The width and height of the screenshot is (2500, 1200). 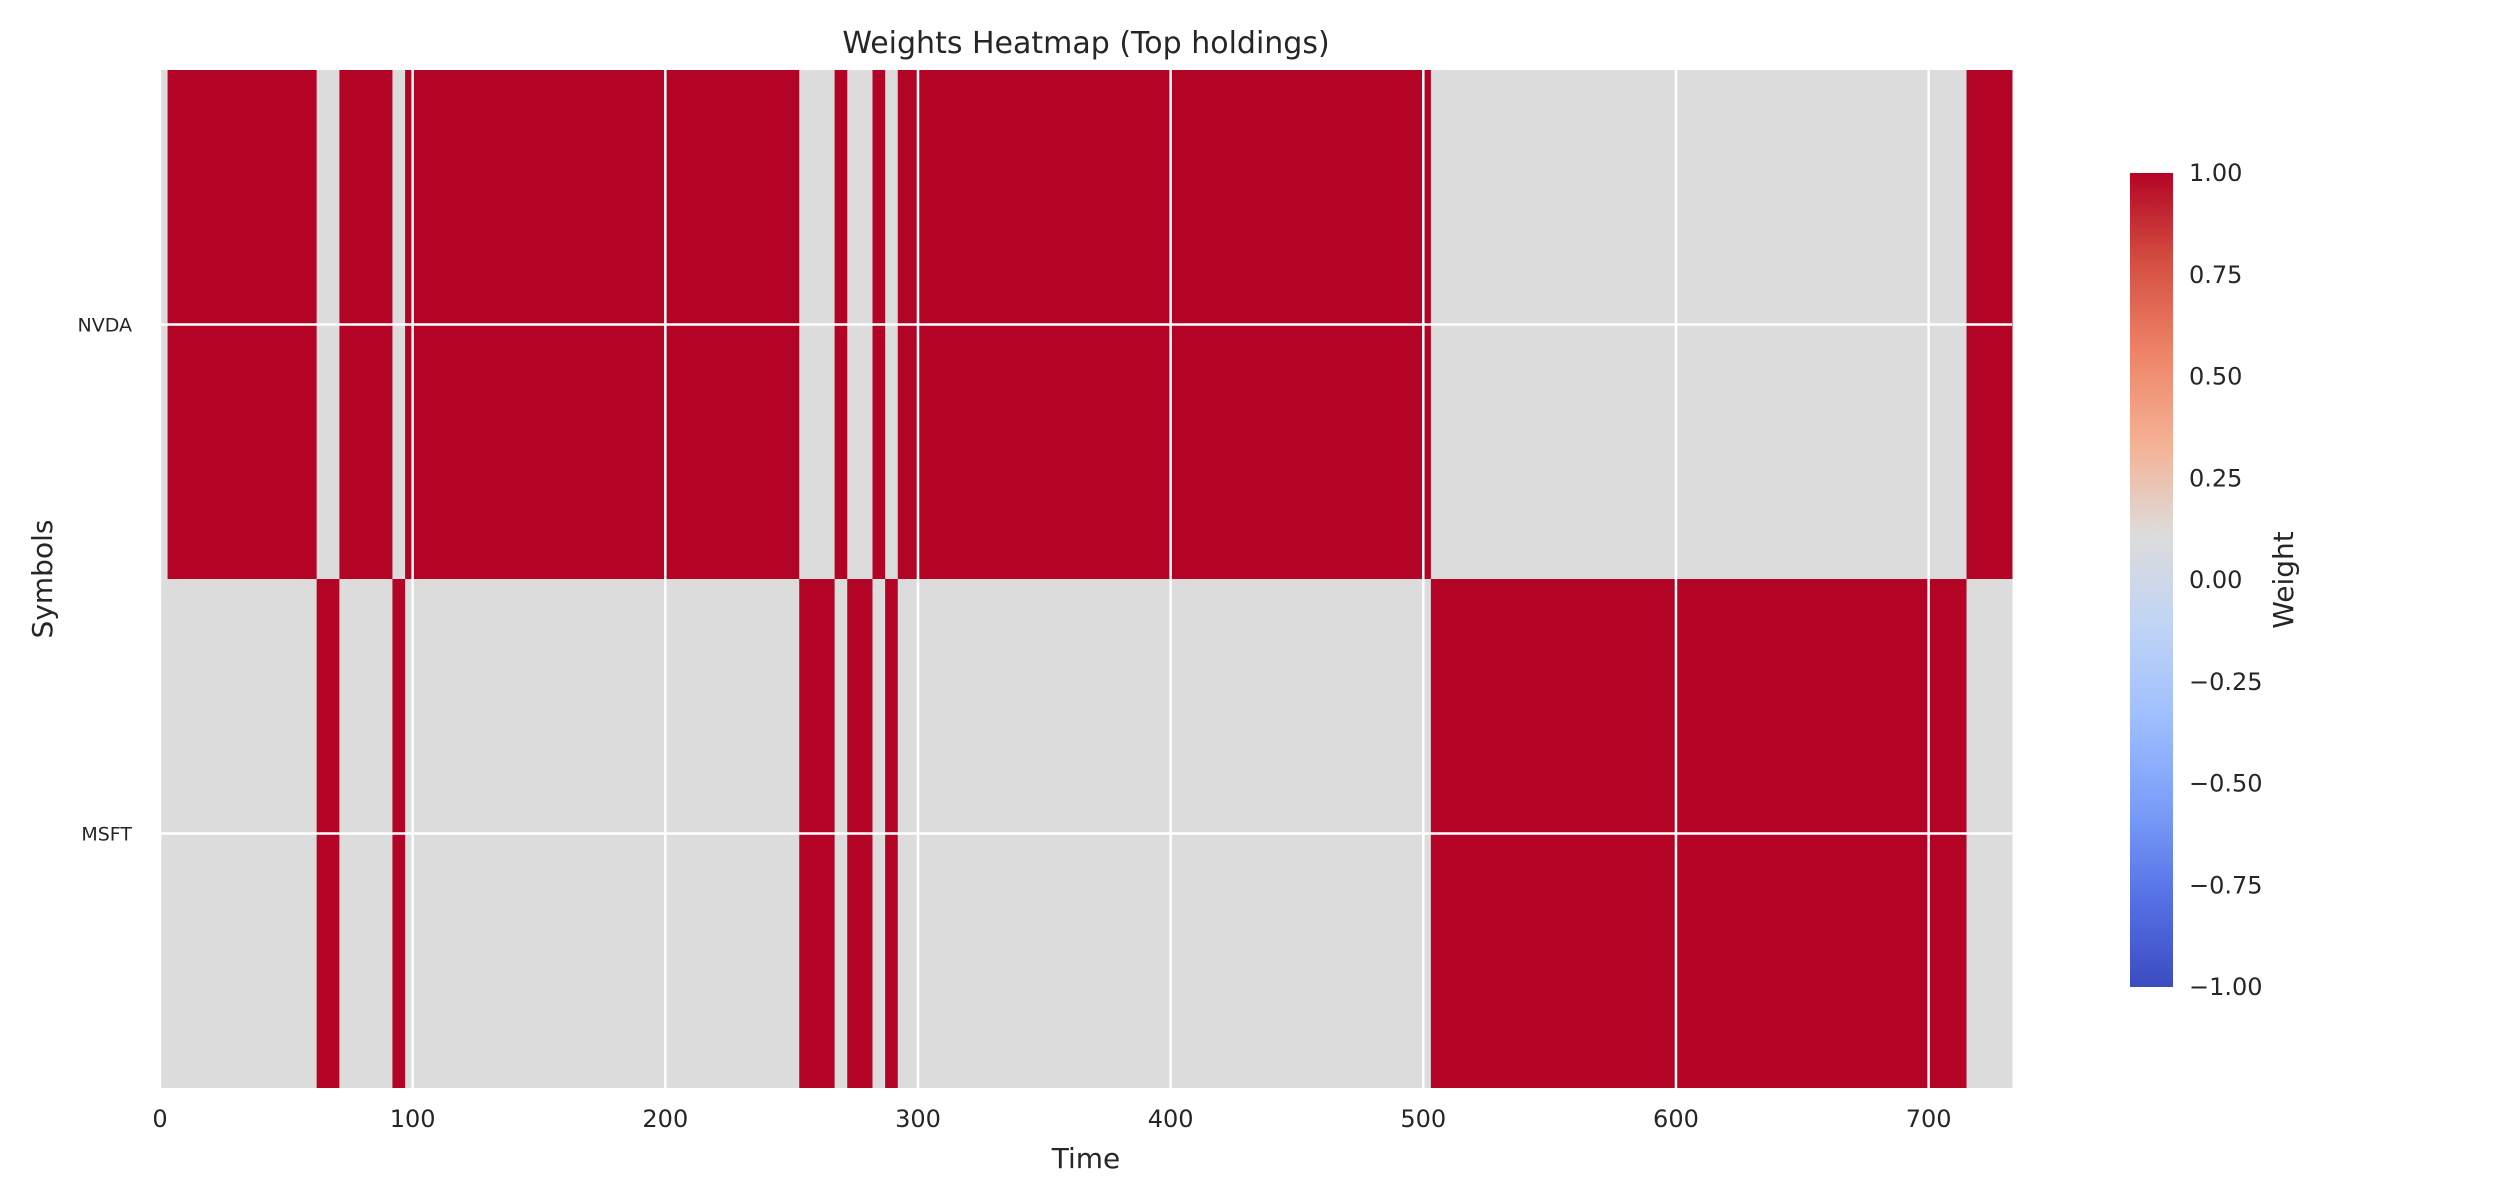 What do you see at coordinates (2215, 173) in the screenshot?
I see `colorbar-tick-label: 1.00` at bounding box center [2215, 173].